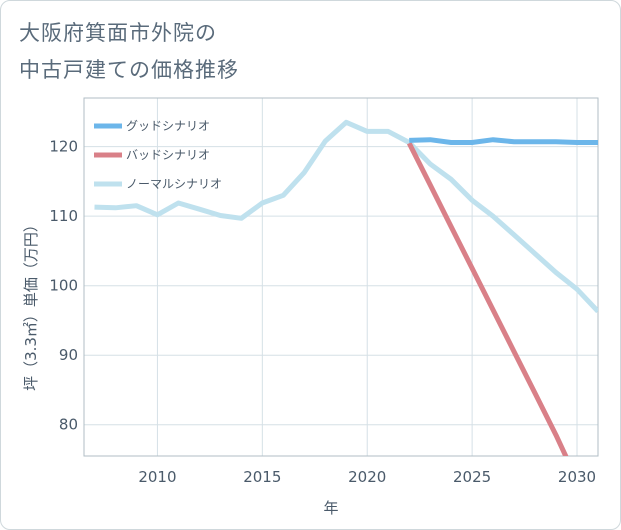 Image resolution: width=621 pixels, height=530 pixels. I want to click on x-axis-label: 年, so click(330, 508).